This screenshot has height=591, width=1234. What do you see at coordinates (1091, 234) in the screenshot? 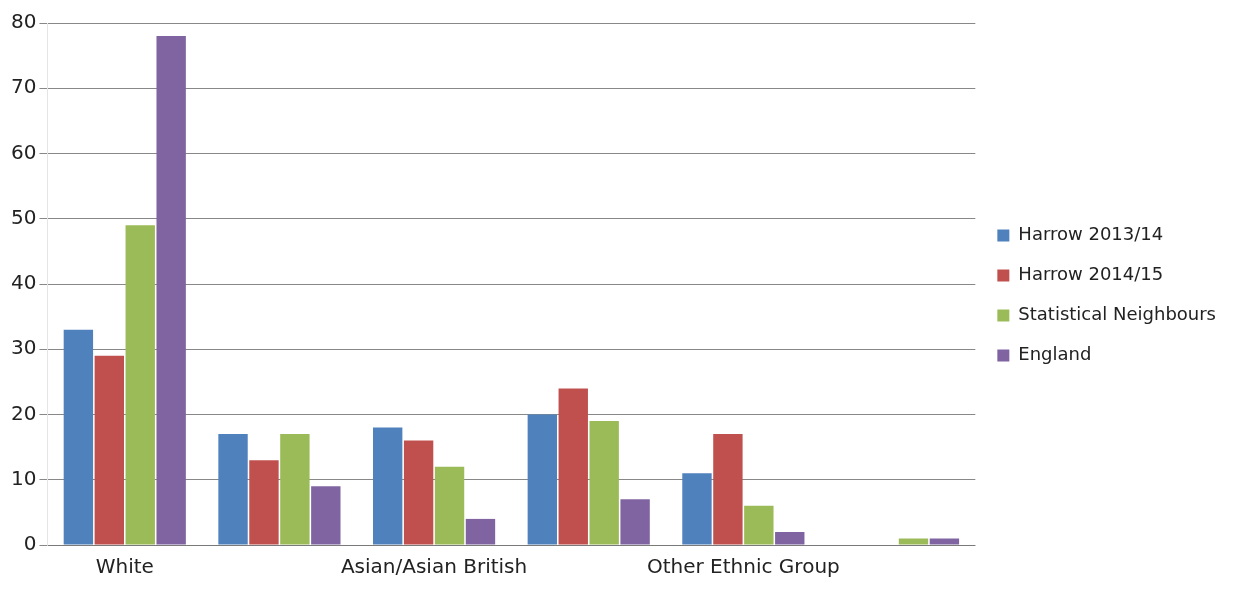
I see `legend-label: Harrow 2013/14` at bounding box center [1091, 234].